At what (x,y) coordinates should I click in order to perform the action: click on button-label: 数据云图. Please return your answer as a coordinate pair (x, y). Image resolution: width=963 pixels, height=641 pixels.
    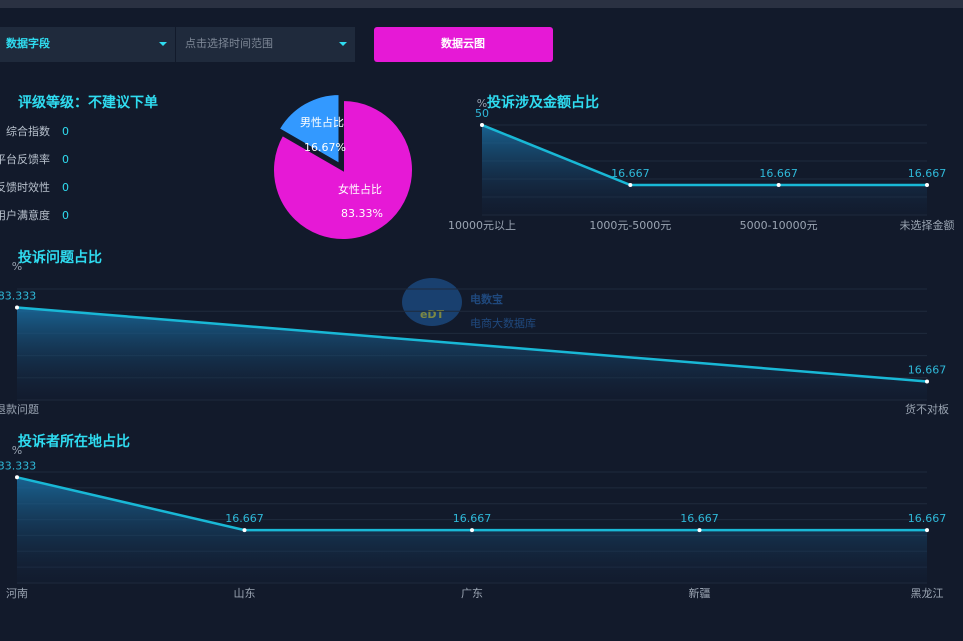
    Looking at the image, I should click on (463, 43).